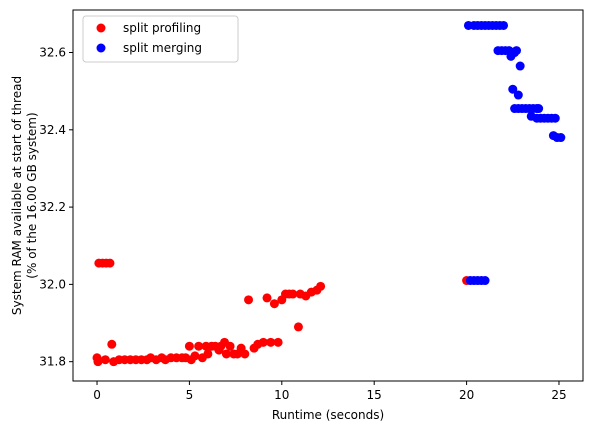 Image resolution: width=592 pixels, height=432 pixels. Describe the element at coordinates (190, 395) in the screenshot. I see `x-tick-label-5: 5` at that location.